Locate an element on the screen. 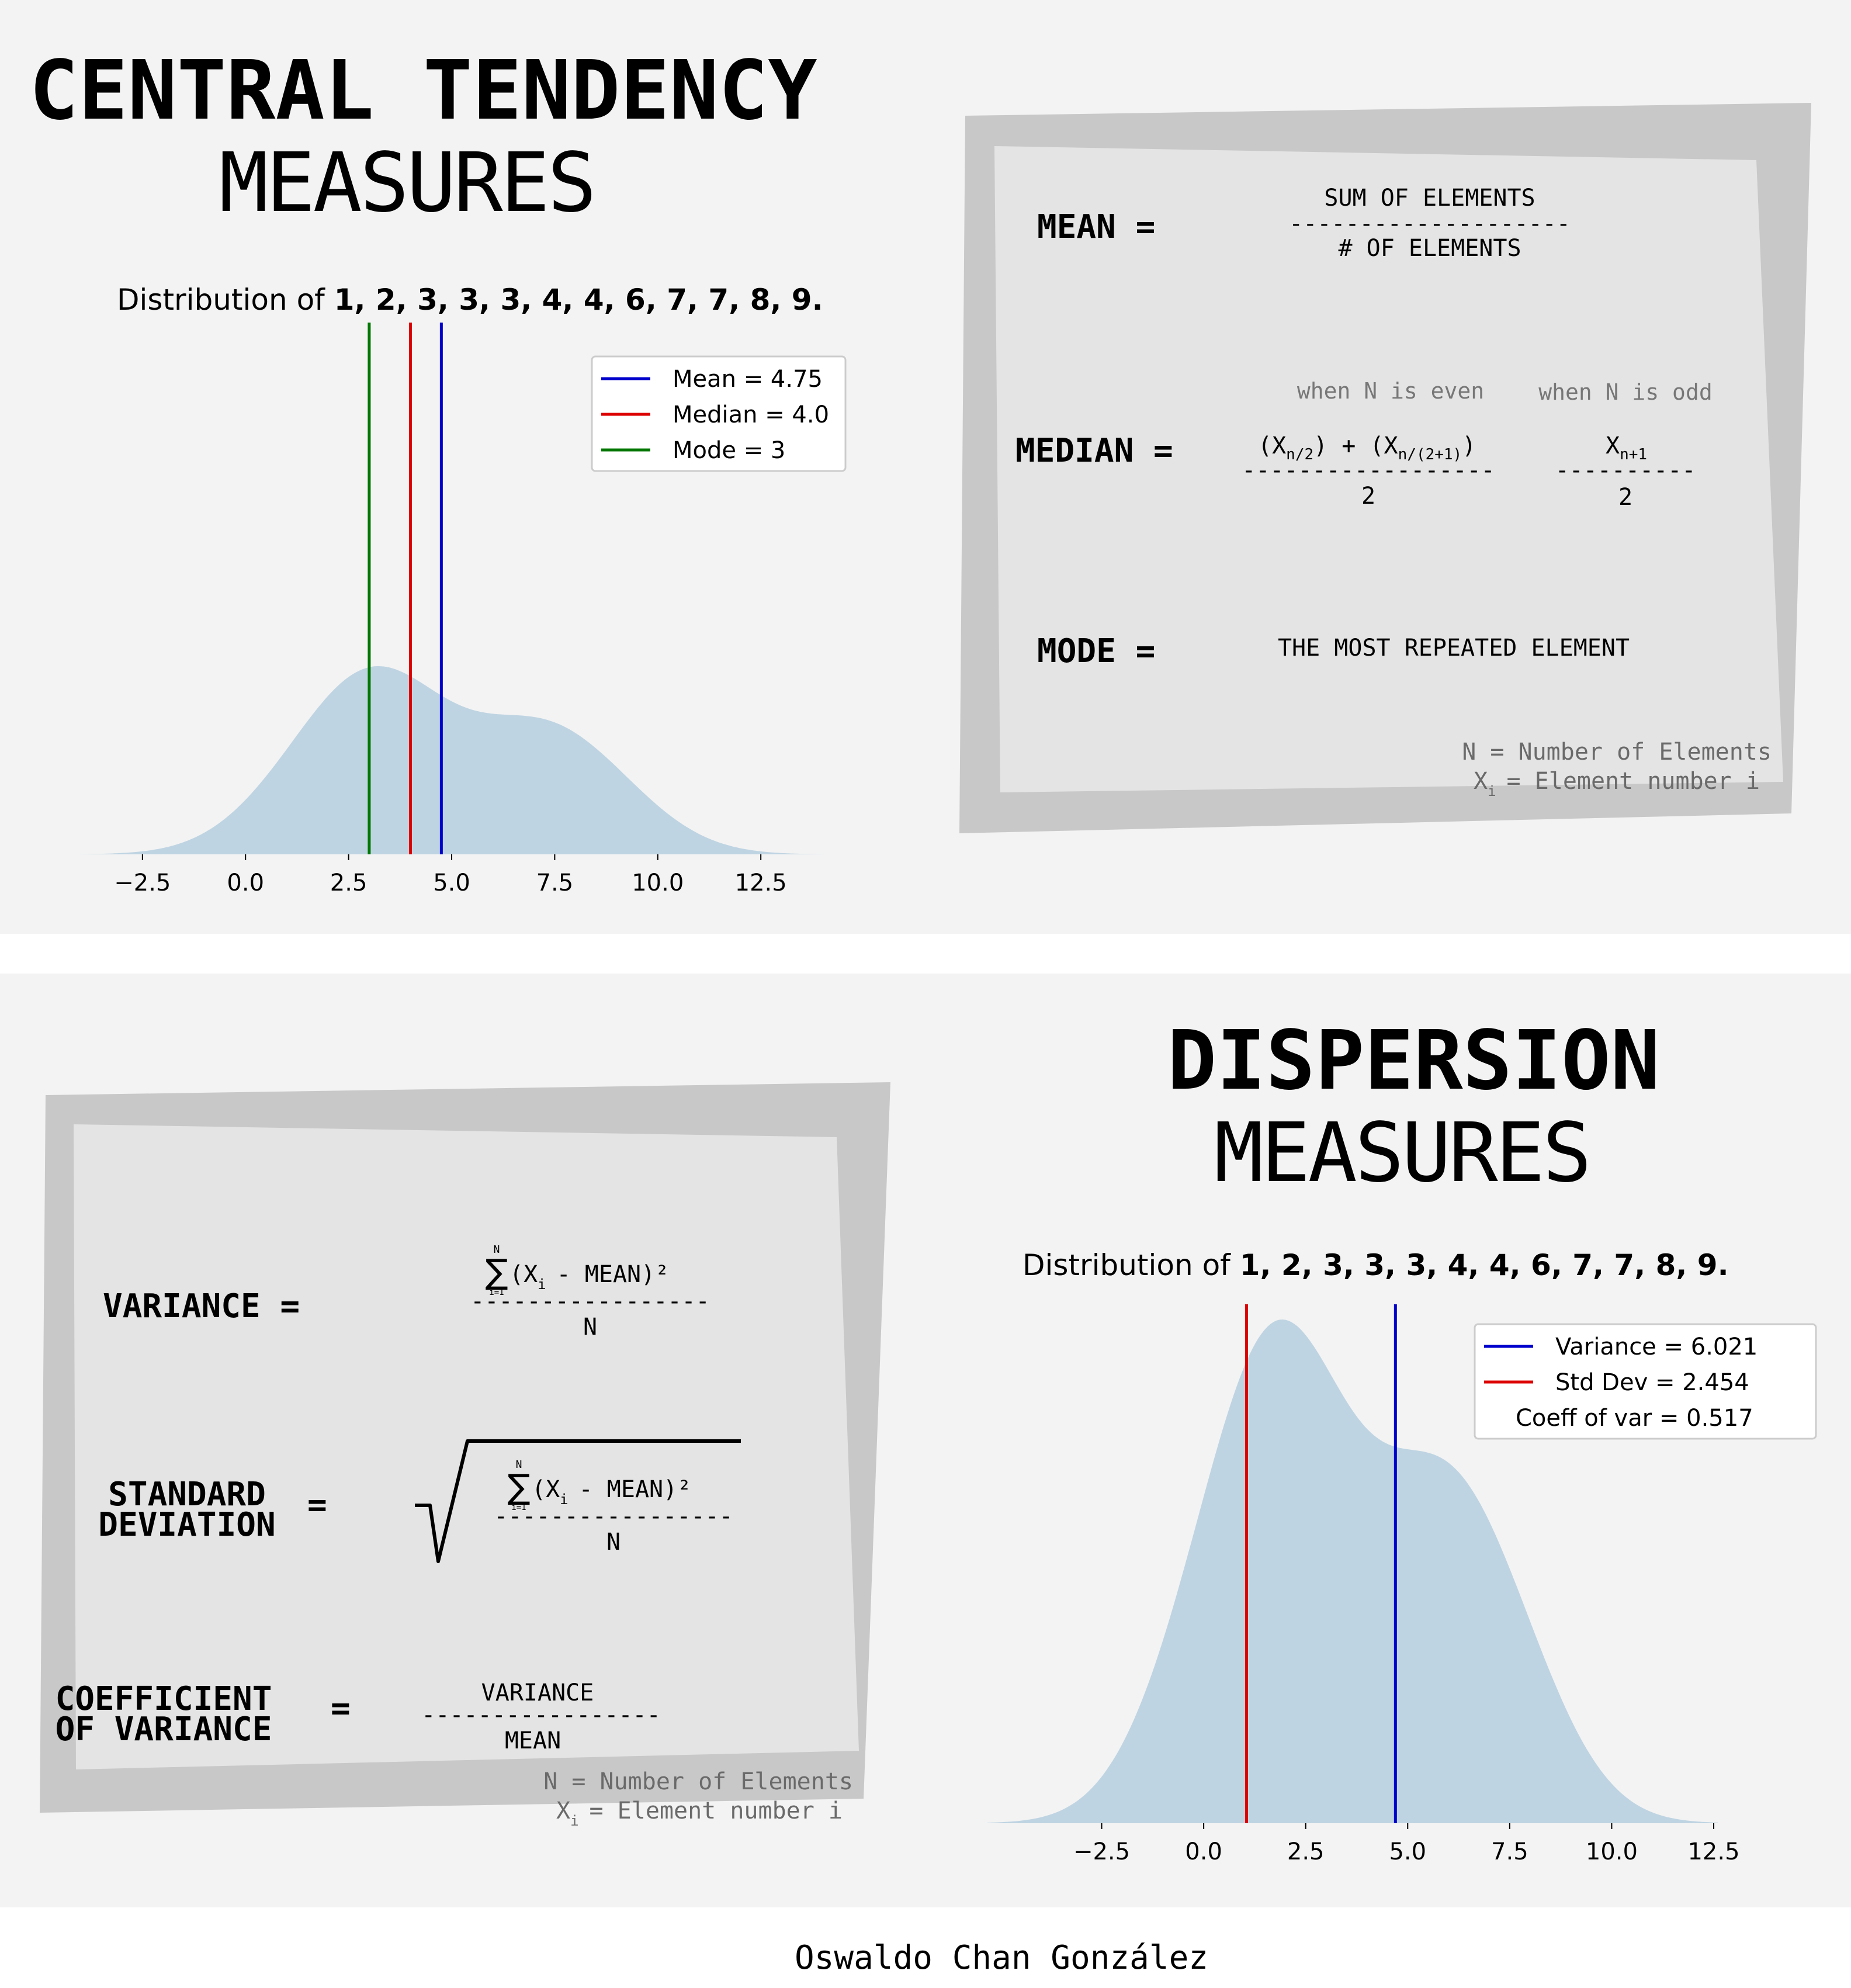  legend-label: Variance = 6.021 is located at coordinates (1656, 1347).